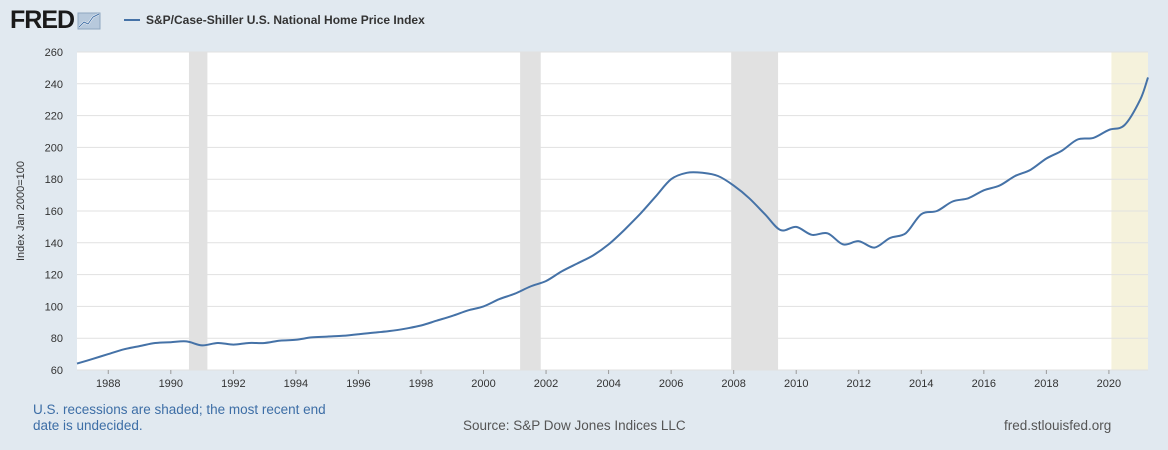 The height and width of the screenshot is (450, 1168). What do you see at coordinates (54, 180) in the screenshot?
I see `y-tick-label: 180` at bounding box center [54, 180].